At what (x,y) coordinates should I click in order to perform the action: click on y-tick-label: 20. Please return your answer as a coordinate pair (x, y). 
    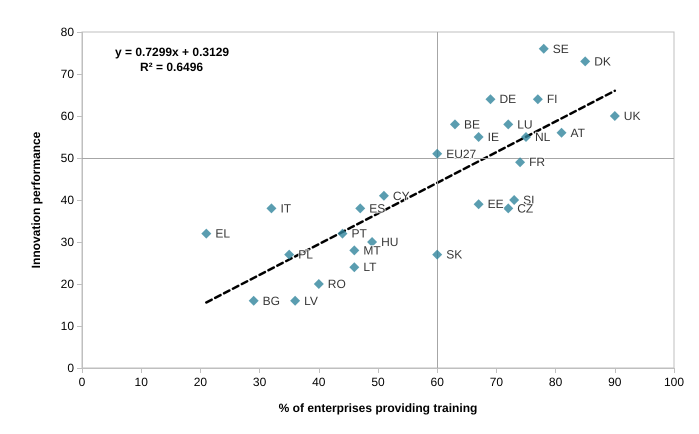
    Looking at the image, I should click on (67, 284).